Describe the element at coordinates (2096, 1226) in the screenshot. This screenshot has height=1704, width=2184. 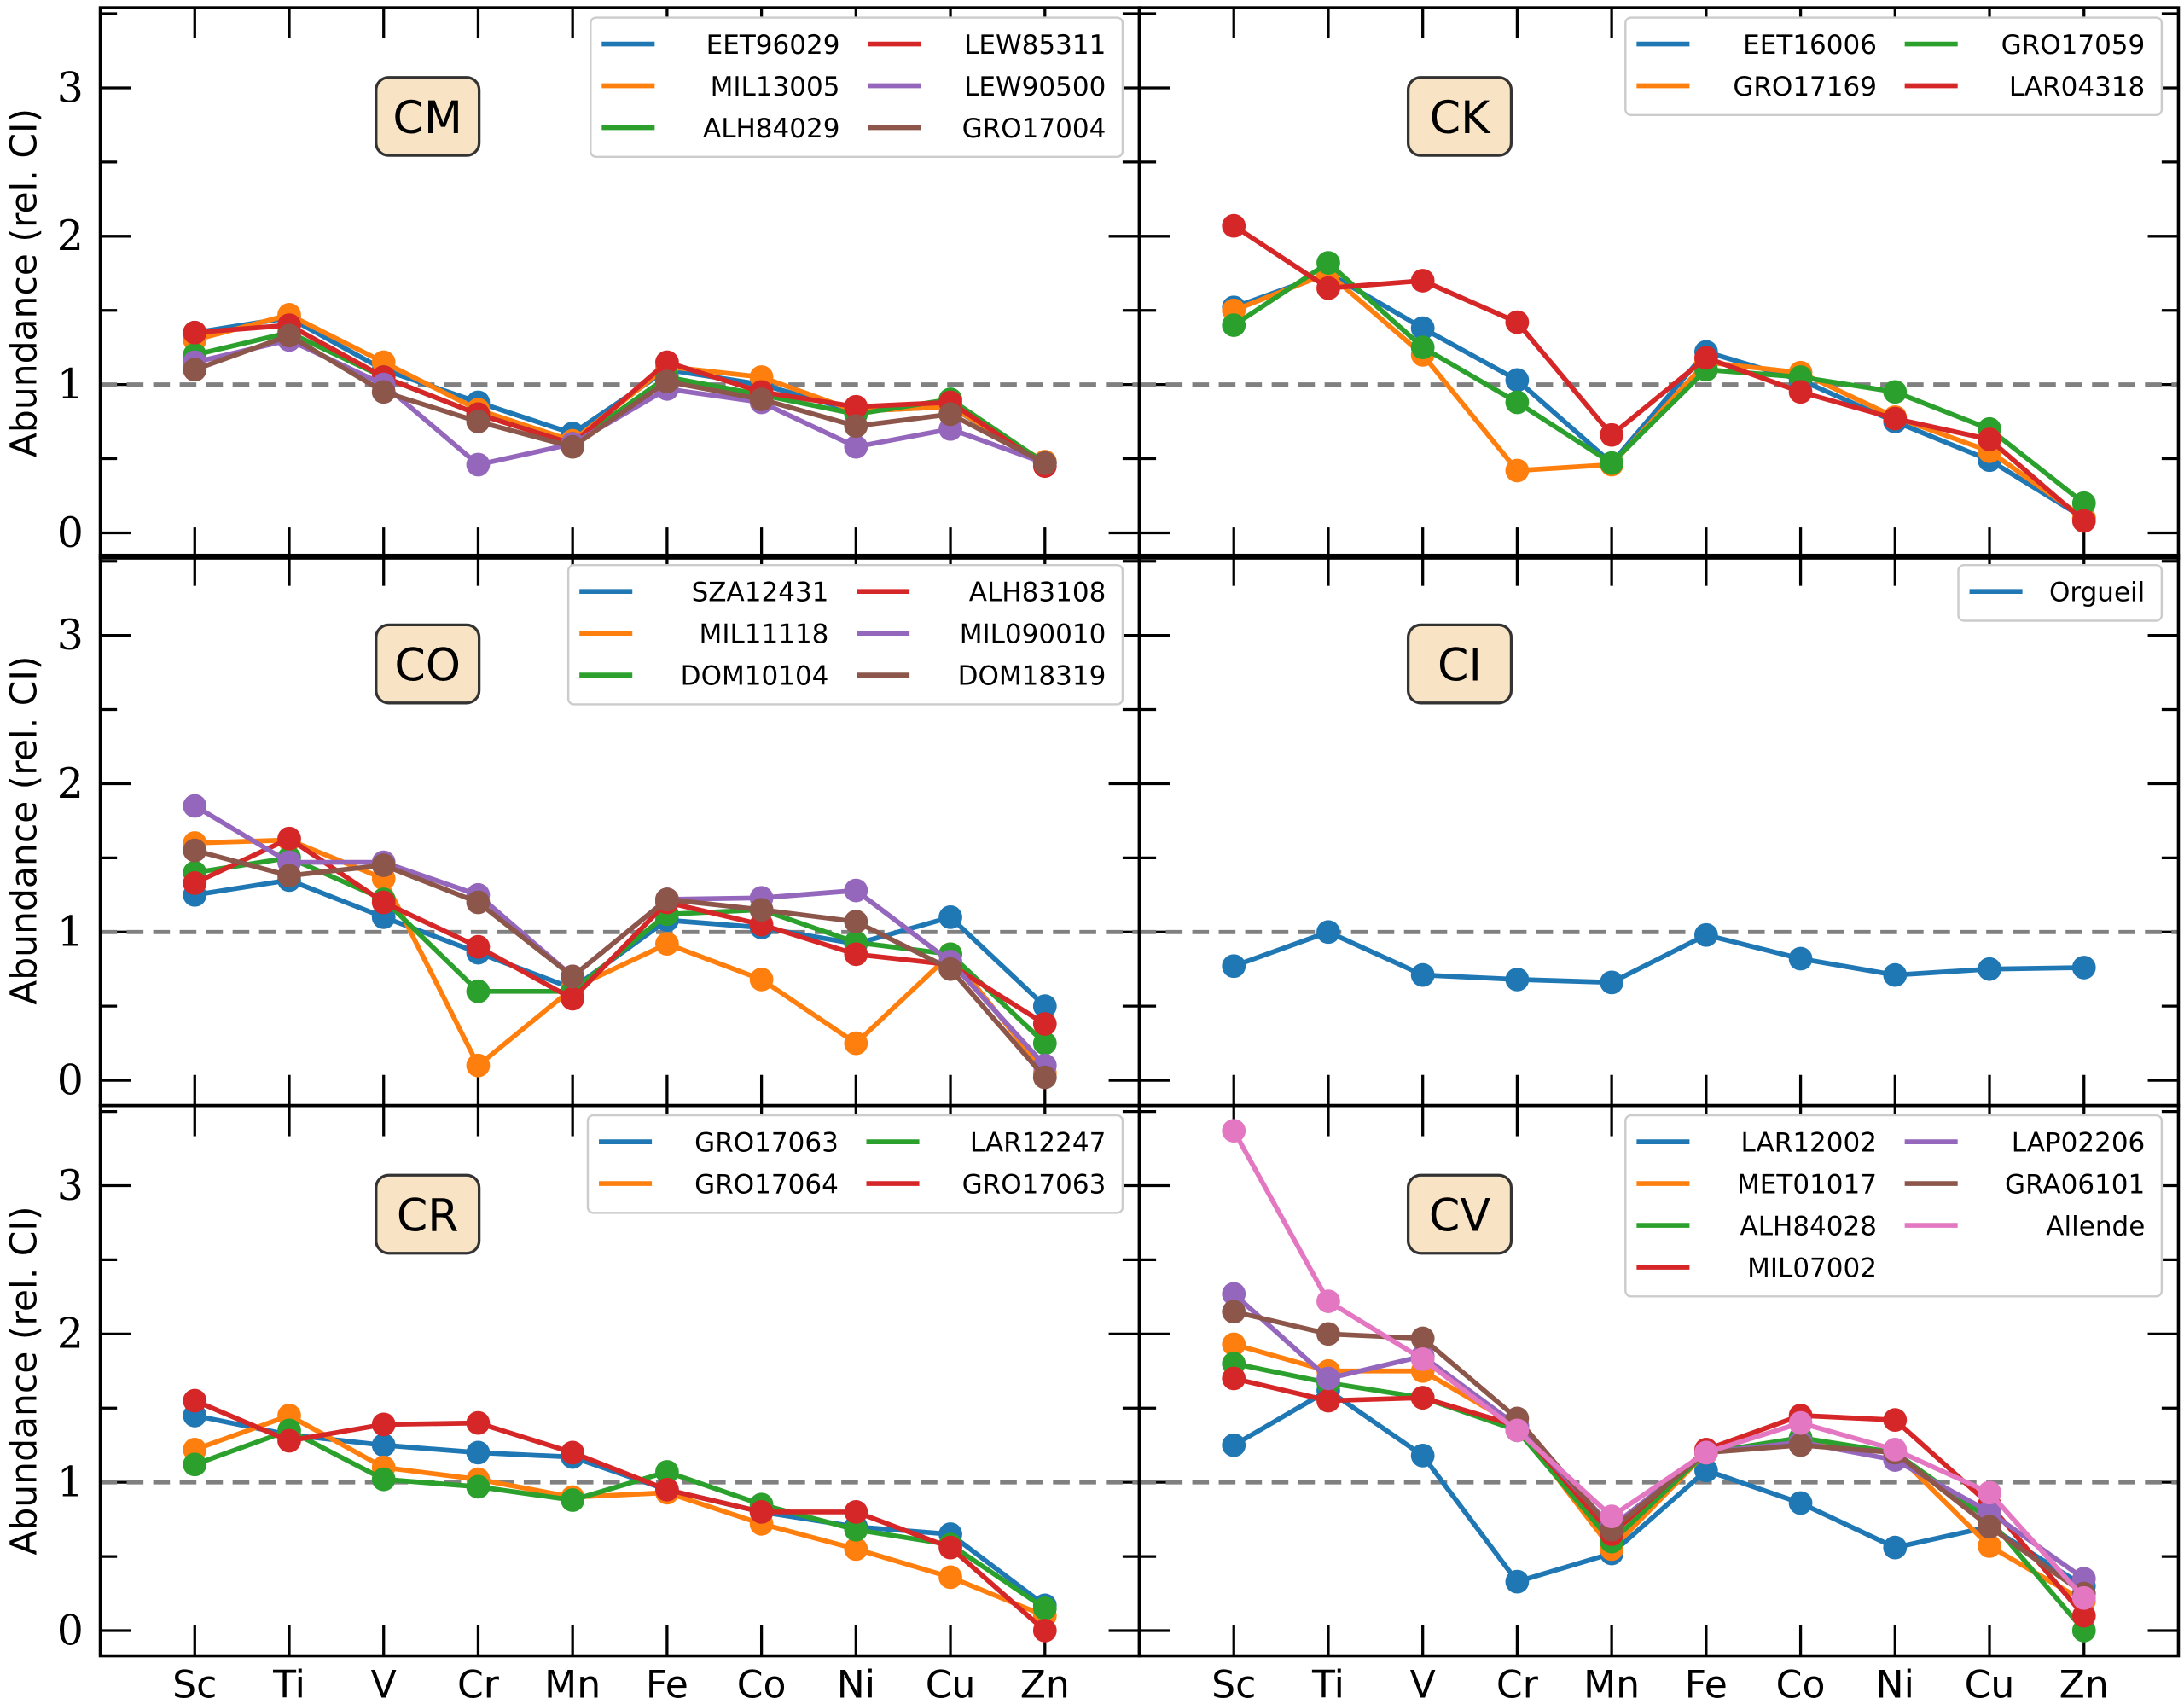
I see `legend-label: Allende` at that location.